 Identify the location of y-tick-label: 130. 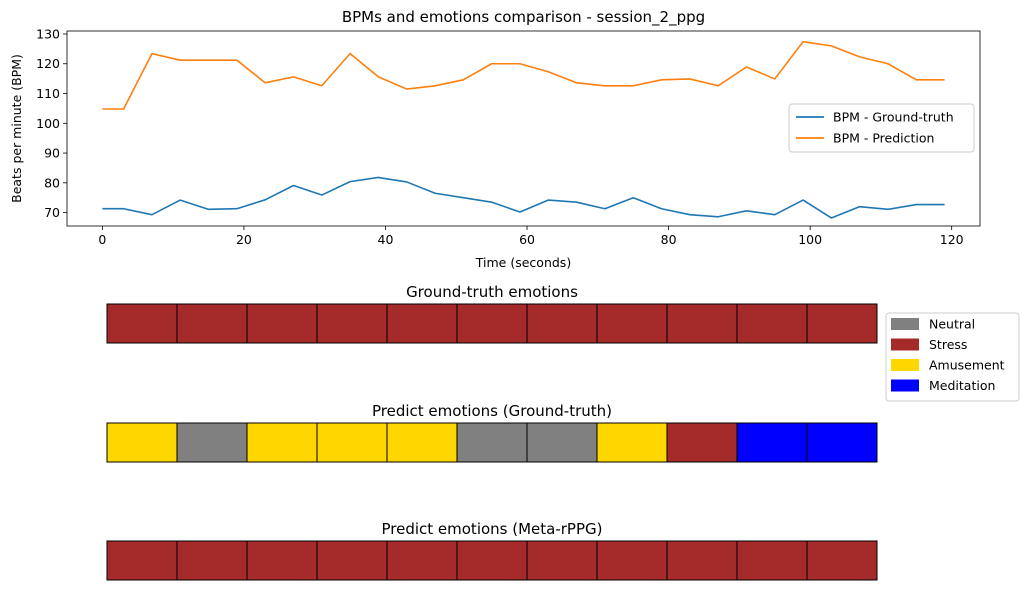
(48, 33).